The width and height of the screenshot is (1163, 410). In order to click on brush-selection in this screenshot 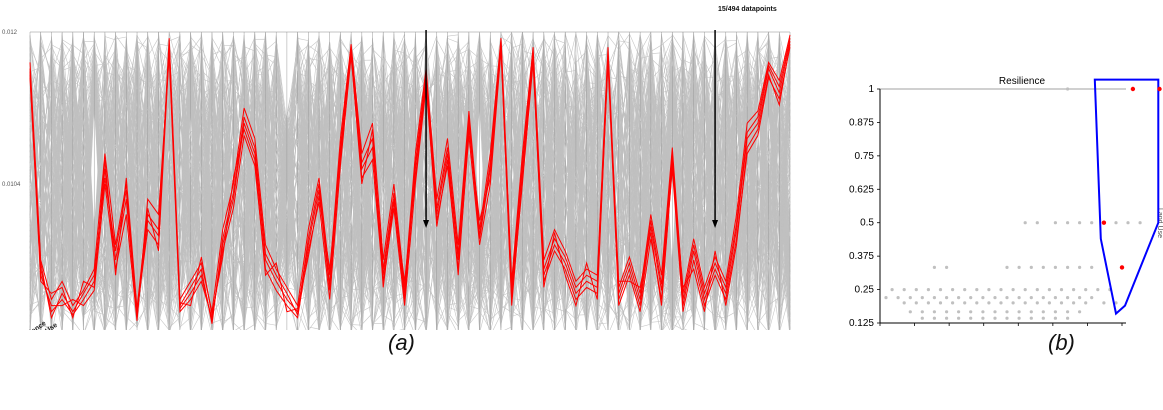, I will do `click(1126, 197)`.